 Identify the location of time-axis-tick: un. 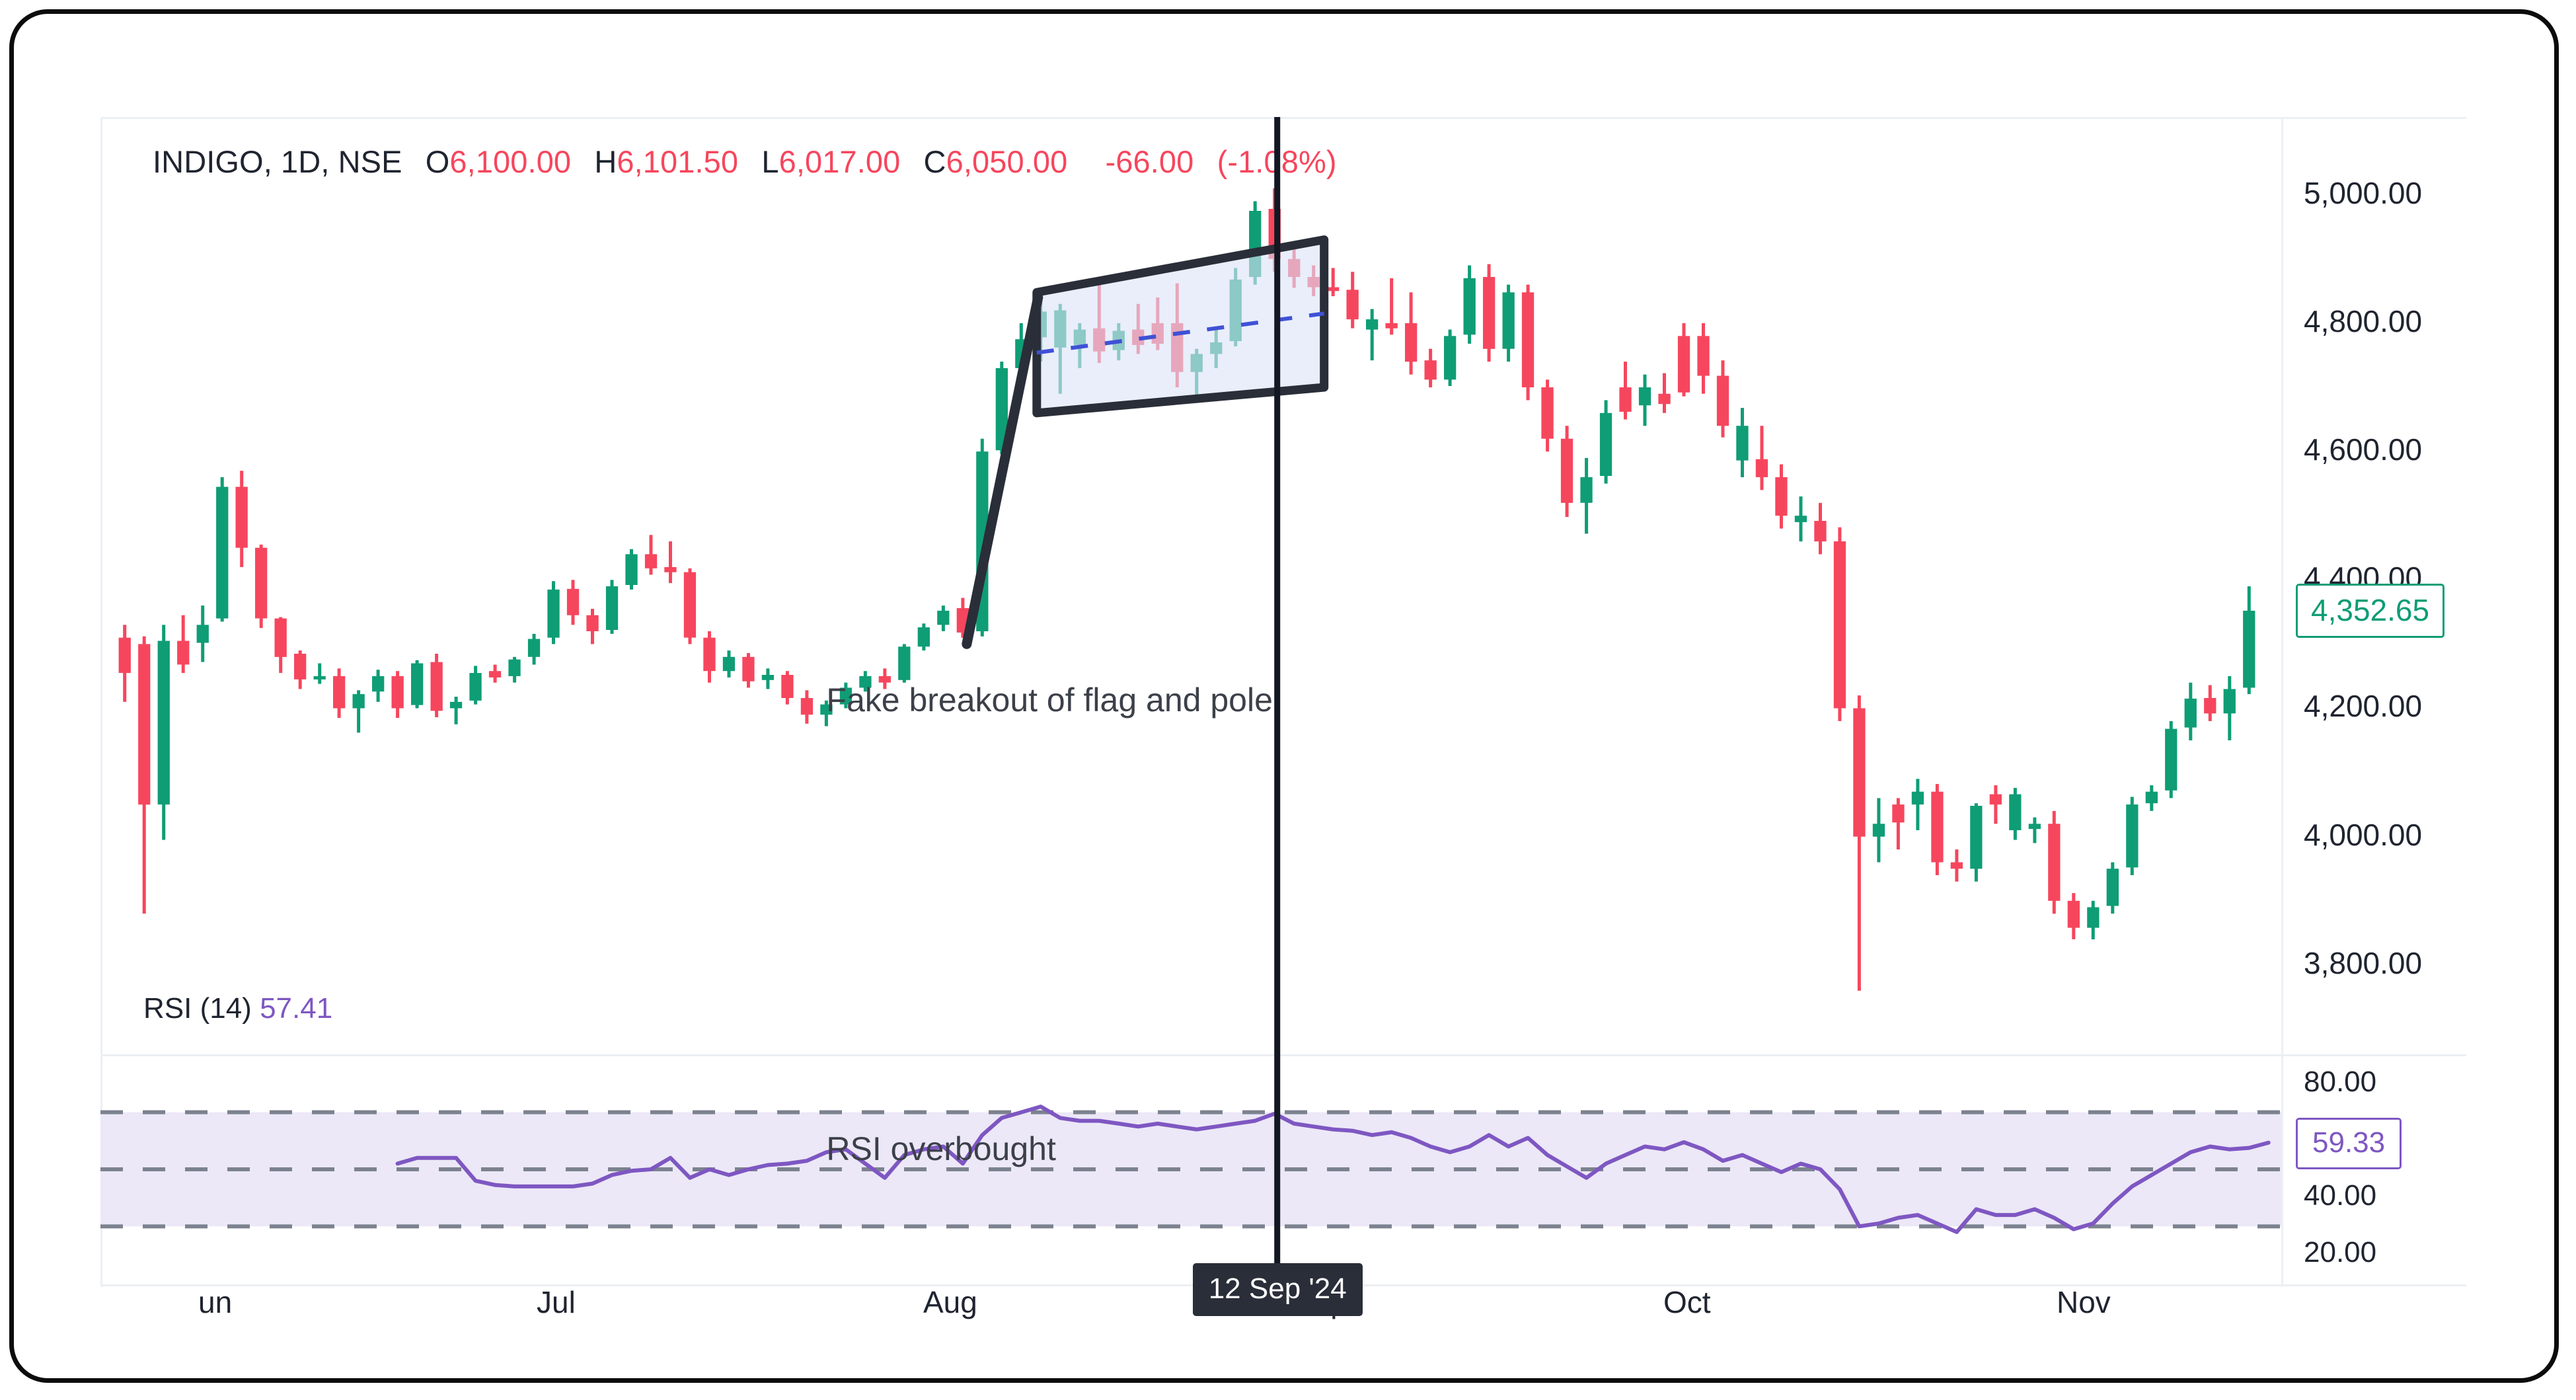
(215, 1302).